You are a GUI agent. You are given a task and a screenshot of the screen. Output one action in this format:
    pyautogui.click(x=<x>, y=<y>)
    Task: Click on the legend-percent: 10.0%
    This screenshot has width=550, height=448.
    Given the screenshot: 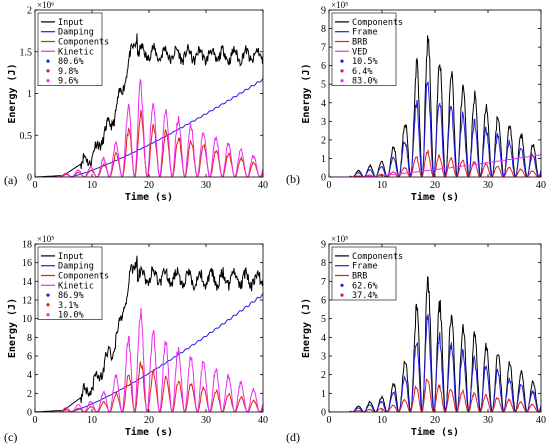 What is the action you would take?
    pyautogui.click(x=71, y=316)
    